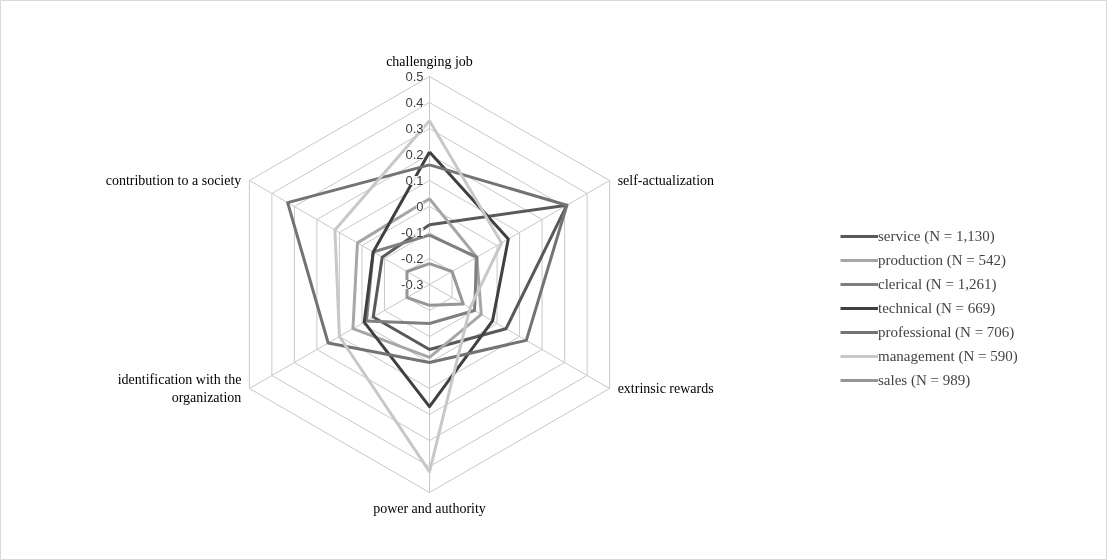 This screenshot has height=560, width=1107. What do you see at coordinates (942, 260) in the screenshot?
I see `legend-label: production (N = 542)` at bounding box center [942, 260].